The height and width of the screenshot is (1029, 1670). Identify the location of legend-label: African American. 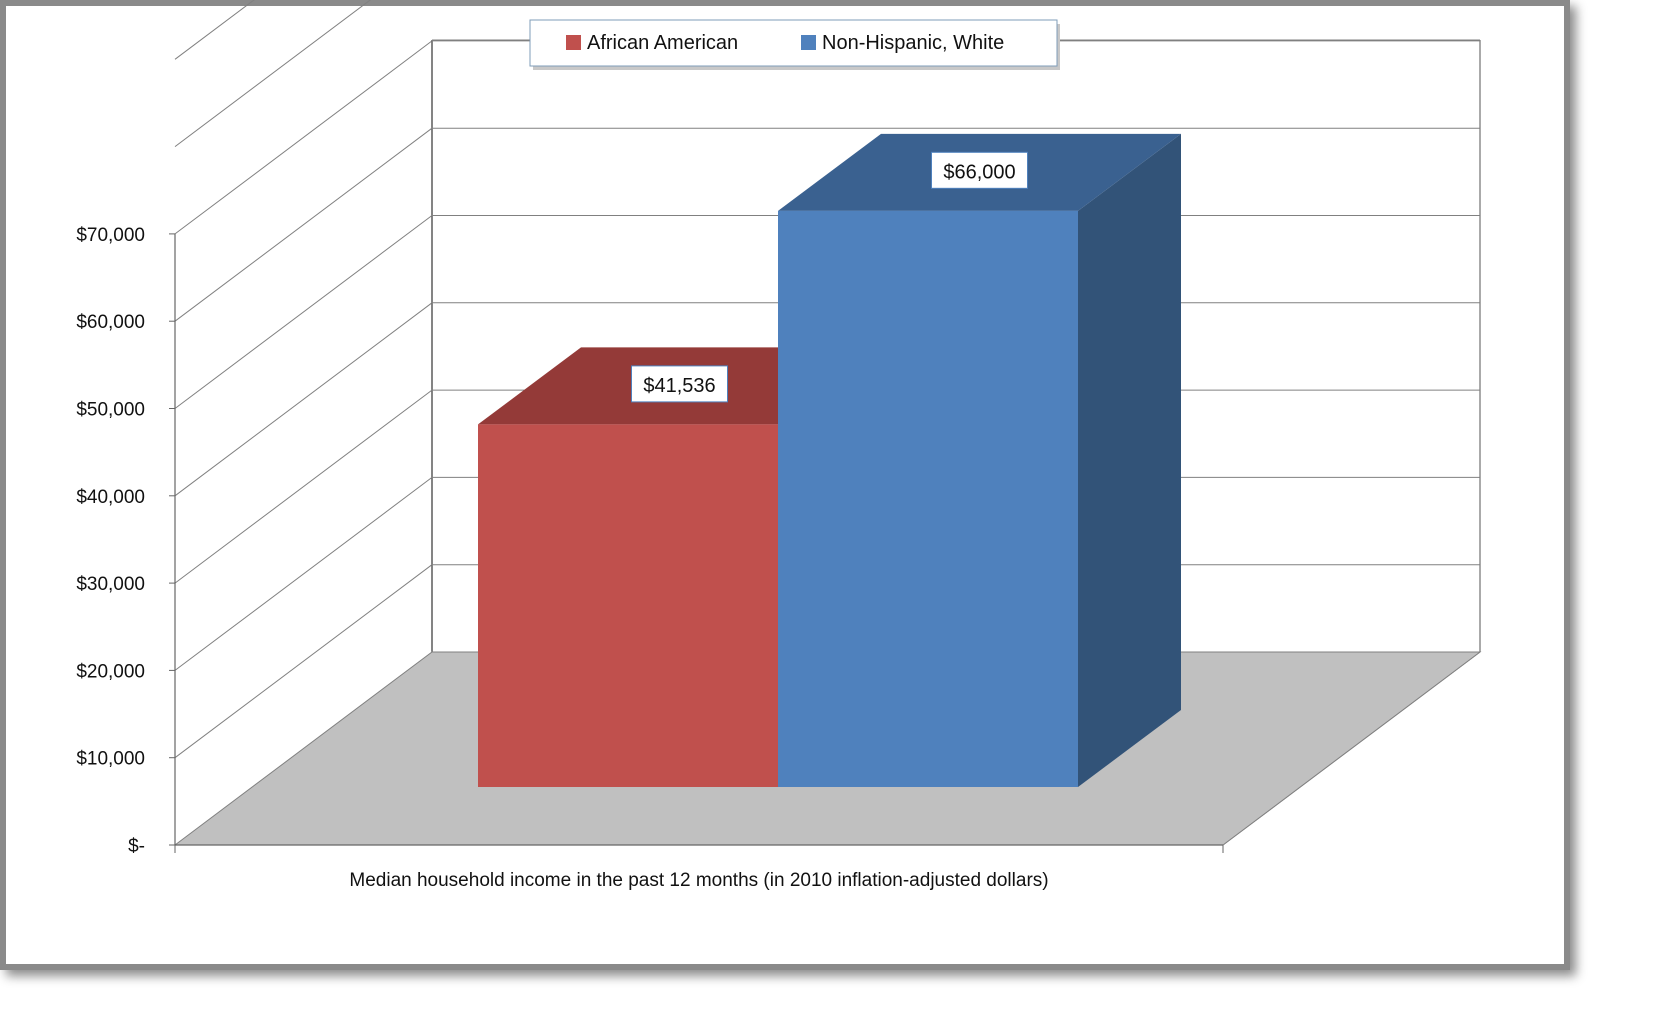
(662, 43).